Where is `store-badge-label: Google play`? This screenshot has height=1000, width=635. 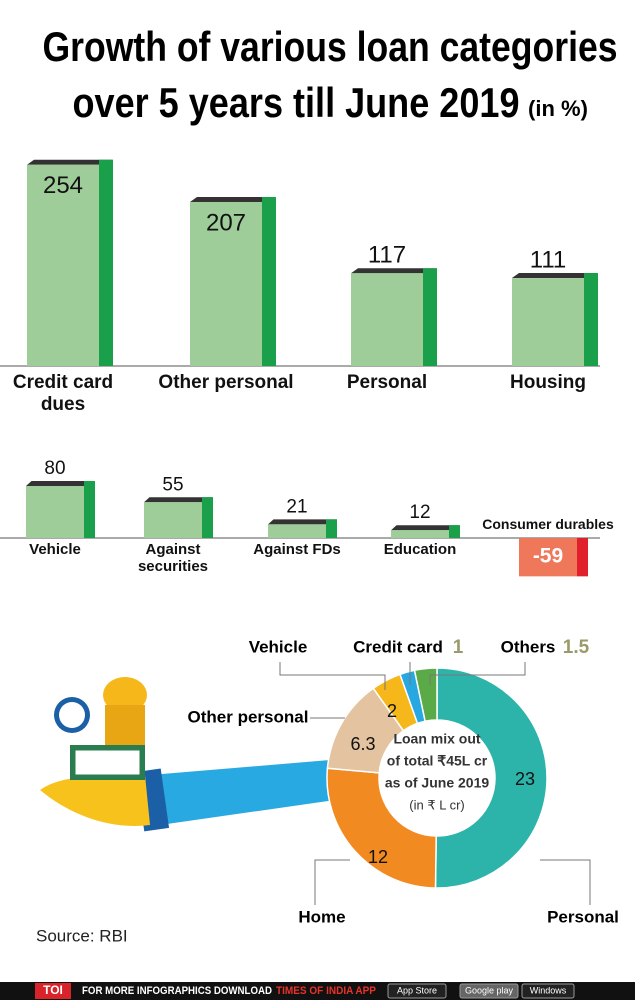
store-badge-label: Google play is located at coordinates (489, 990).